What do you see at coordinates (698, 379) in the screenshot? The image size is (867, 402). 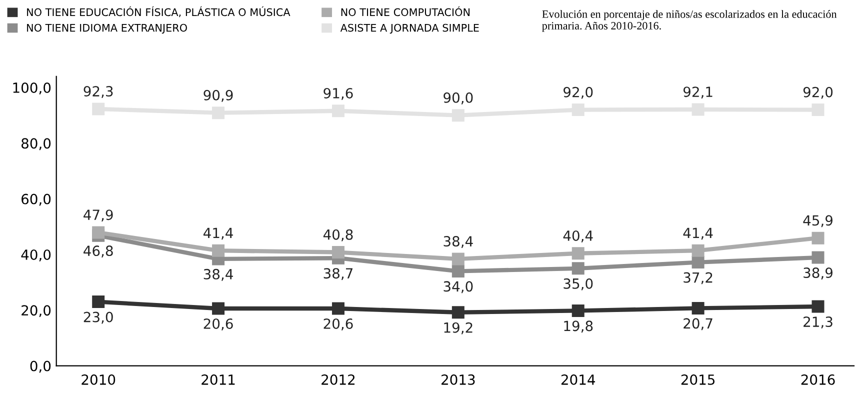 I see `x-tick-label: 2015` at bounding box center [698, 379].